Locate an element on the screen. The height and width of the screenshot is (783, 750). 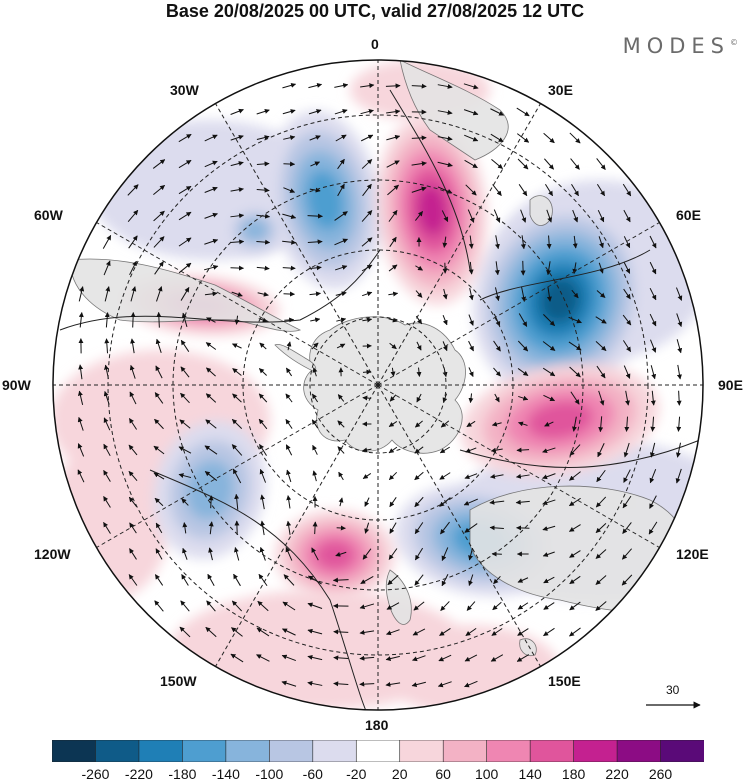
lon-label-60w: 60W is located at coordinates (48, 215).